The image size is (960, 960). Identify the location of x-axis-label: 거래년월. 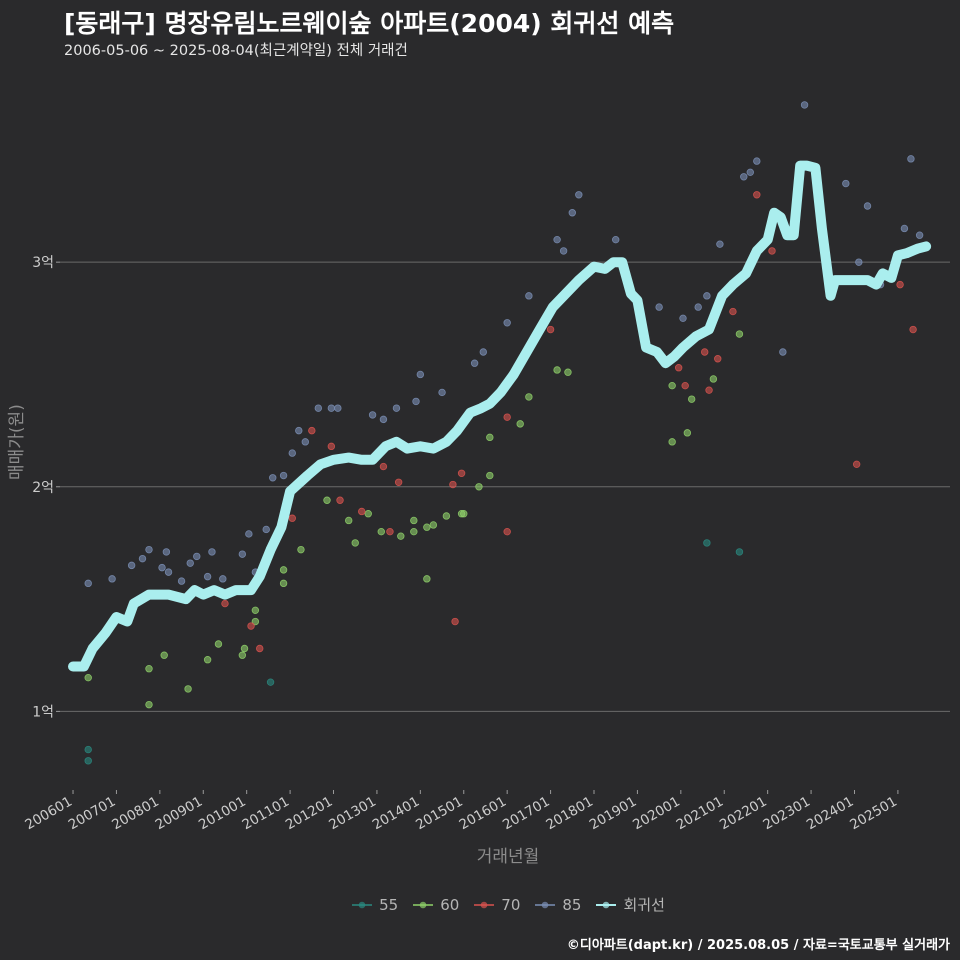
(508, 857).